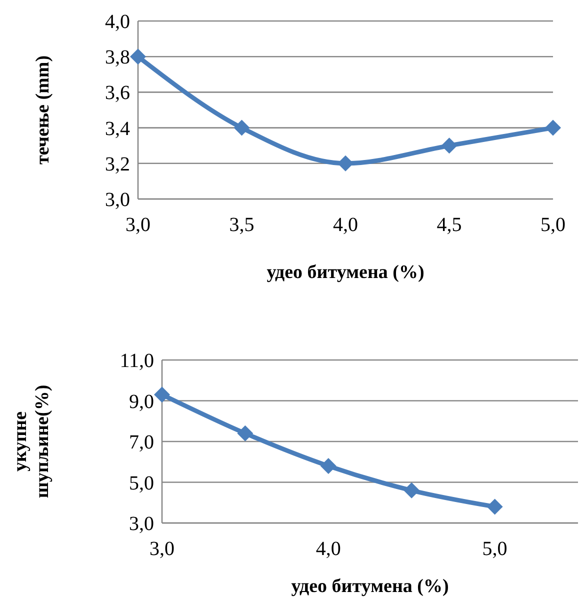 This screenshot has height=601, width=582. I want to click on y-tick-label: 4,0, so click(117, 22).